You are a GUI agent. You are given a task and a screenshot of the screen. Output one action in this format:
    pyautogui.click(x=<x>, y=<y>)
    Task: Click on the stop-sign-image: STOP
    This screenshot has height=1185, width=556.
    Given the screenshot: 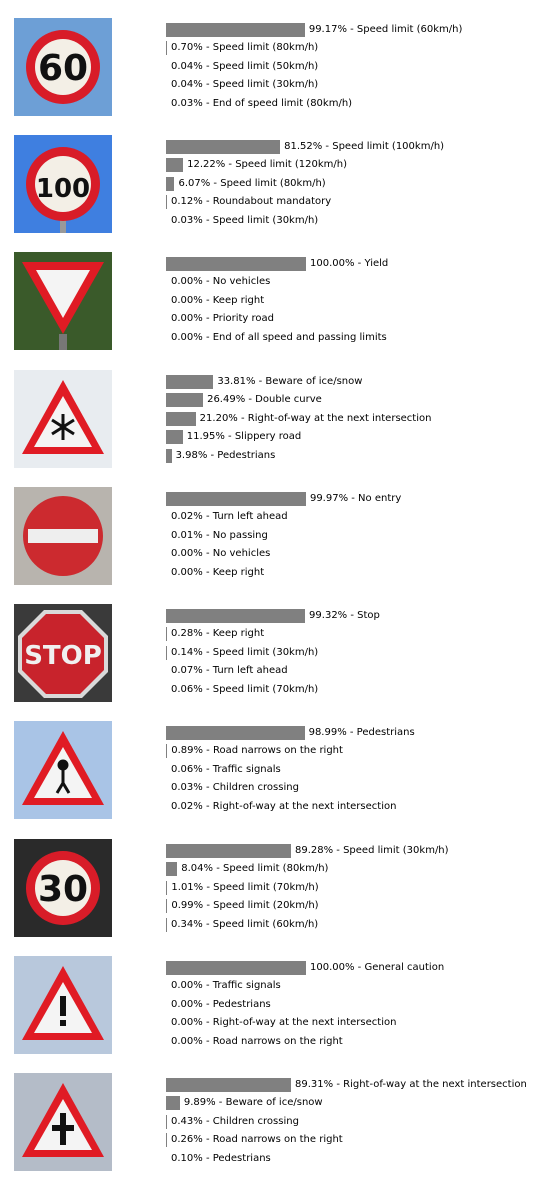 What is the action you would take?
    pyautogui.click(x=63, y=653)
    